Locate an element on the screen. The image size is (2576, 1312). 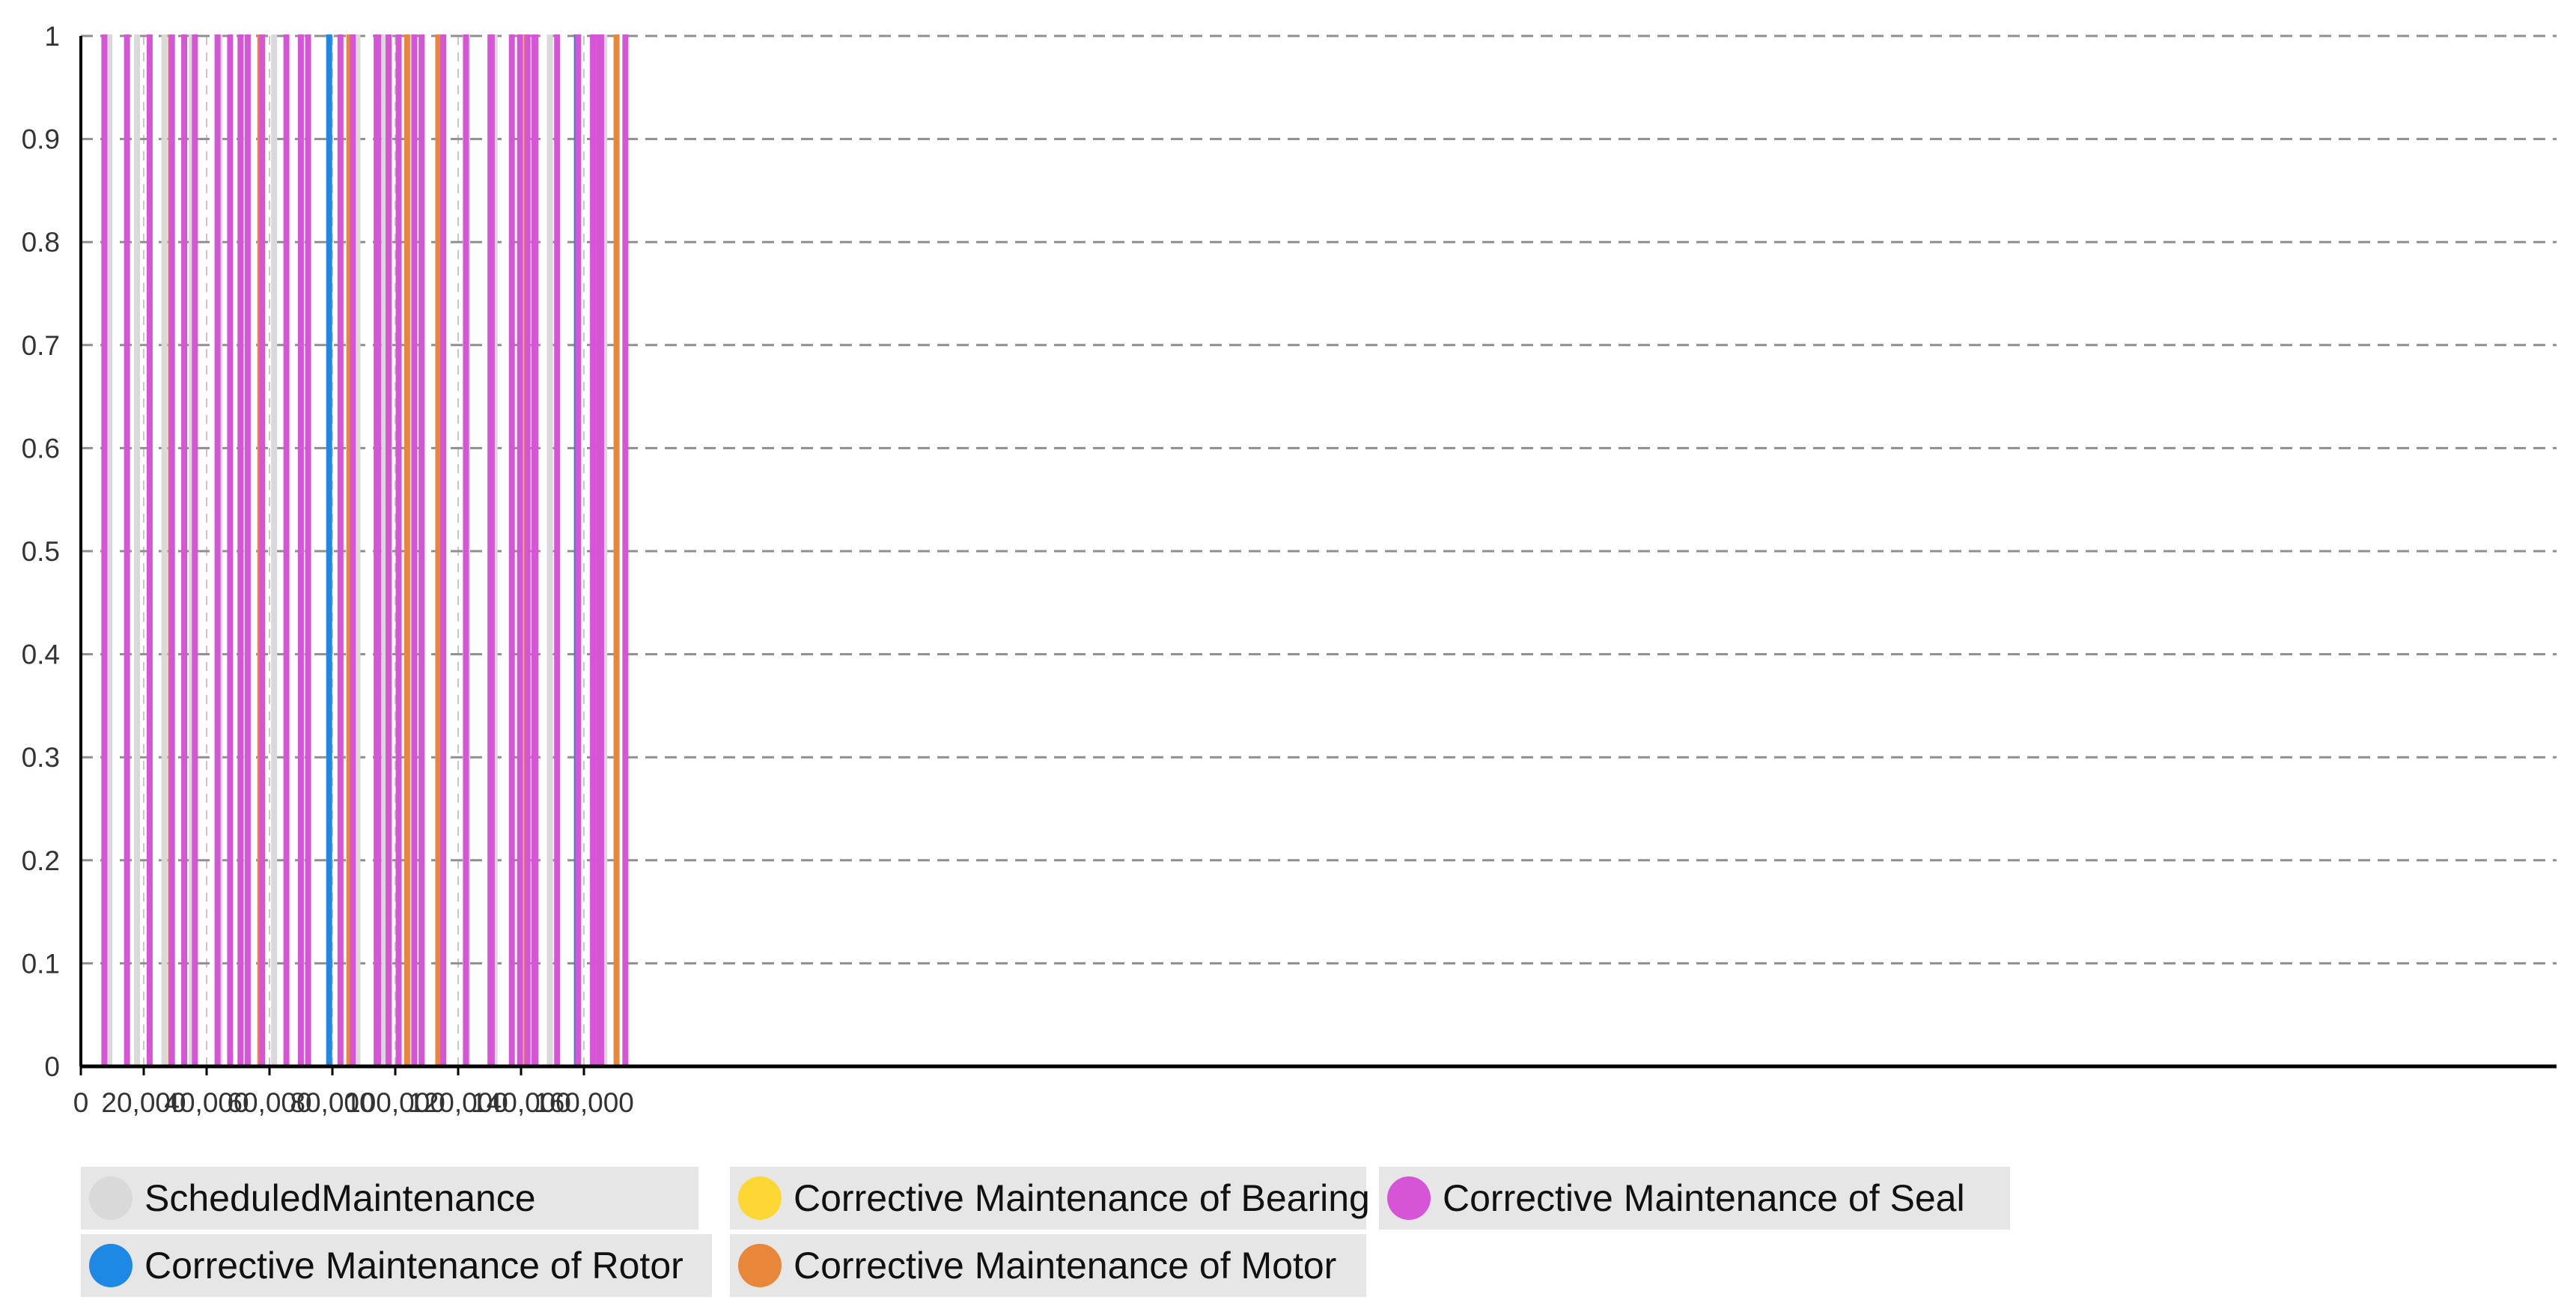
y-tick-label: 0 is located at coordinates (52, 1066).